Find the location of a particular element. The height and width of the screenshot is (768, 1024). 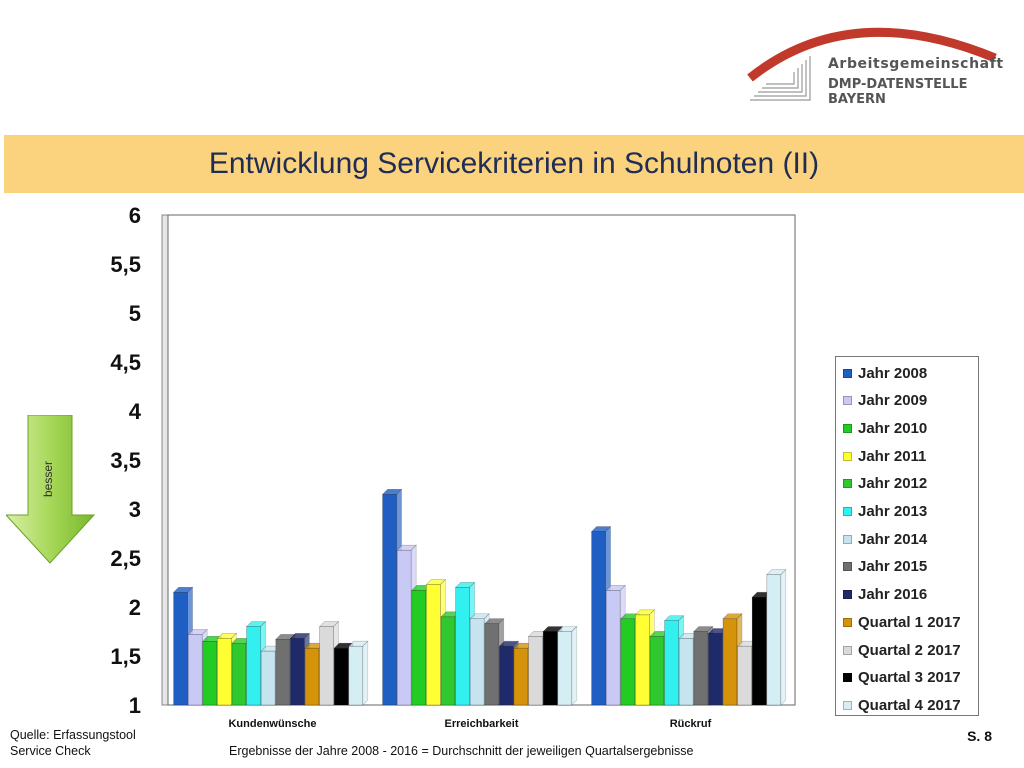

legend-item: Jahr 2011 is located at coordinates (884, 456).